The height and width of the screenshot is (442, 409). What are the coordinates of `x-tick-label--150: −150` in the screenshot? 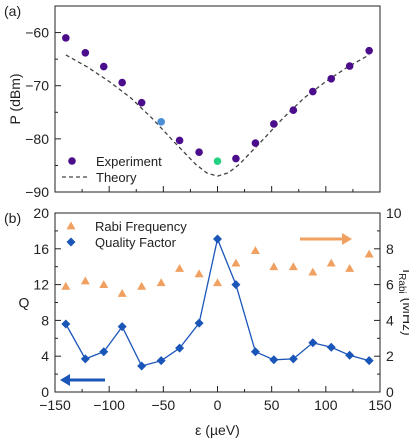 It's located at (55, 405).